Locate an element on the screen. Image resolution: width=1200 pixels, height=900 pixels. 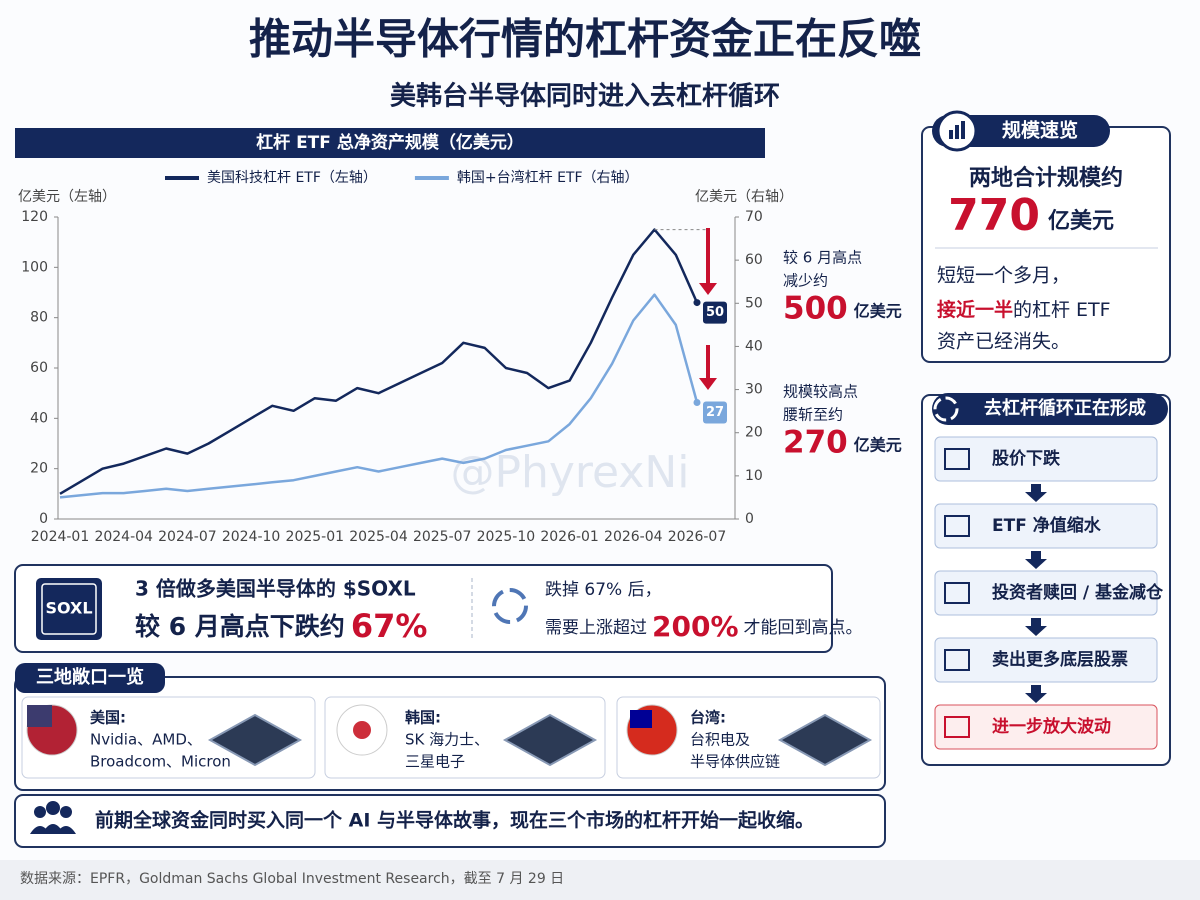
exposure-title-pill is located at coordinates (90, 678).